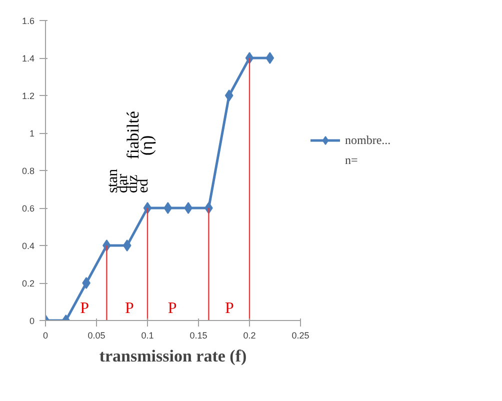 The image size is (502, 401). Describe the element at coordinates (301, 335) in the screenshot. I see `x-tick-label: 0.25` at that location.